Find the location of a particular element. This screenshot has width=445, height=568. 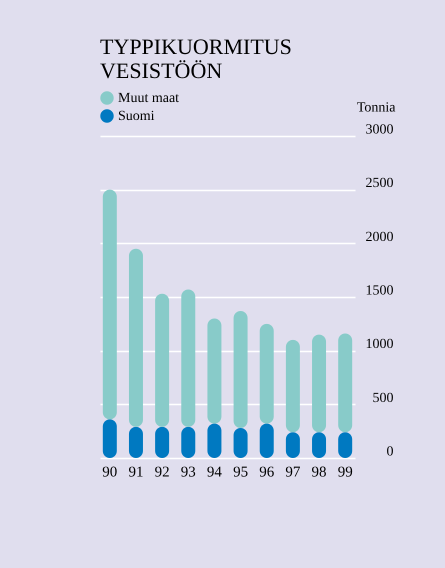

legend-label: Suomi is located at coordinates (136, 116).